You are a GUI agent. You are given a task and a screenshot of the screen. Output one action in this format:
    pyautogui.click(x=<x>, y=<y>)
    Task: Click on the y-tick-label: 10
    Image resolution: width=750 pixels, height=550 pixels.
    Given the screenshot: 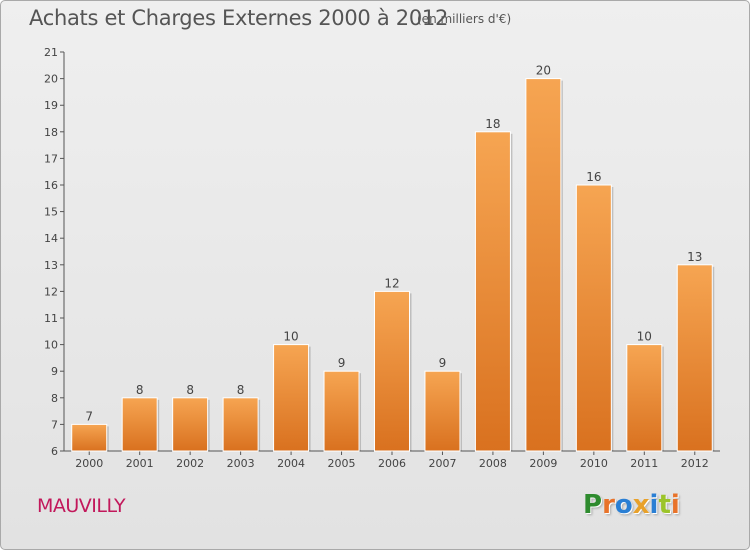 What is the action you would take?
    pyautogui.click(x=51, y=345)
    